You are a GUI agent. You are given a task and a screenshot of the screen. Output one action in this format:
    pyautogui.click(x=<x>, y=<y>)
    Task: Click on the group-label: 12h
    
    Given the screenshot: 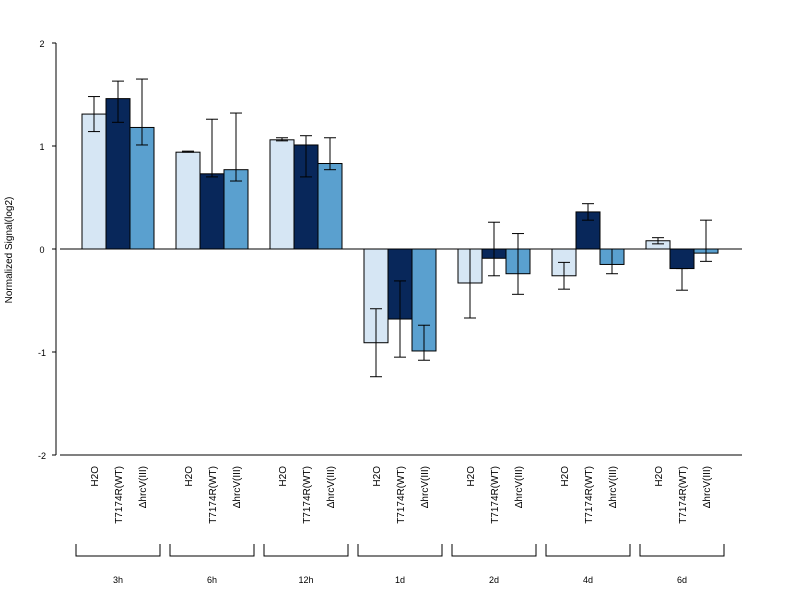 What is the action you would take?
    pyautogui.click(x=305, y=580)
    